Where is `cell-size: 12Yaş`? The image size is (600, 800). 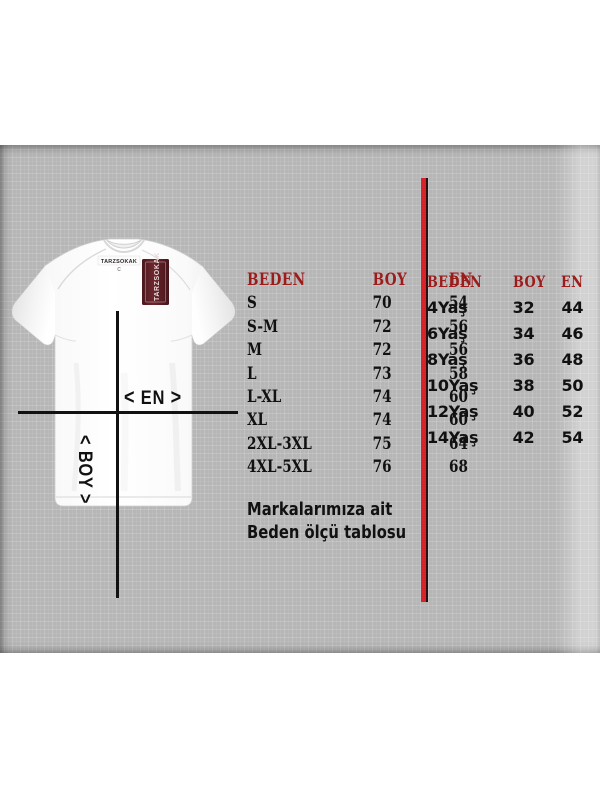
cell-size: 12Yaş is located at coordinates (453, 411).